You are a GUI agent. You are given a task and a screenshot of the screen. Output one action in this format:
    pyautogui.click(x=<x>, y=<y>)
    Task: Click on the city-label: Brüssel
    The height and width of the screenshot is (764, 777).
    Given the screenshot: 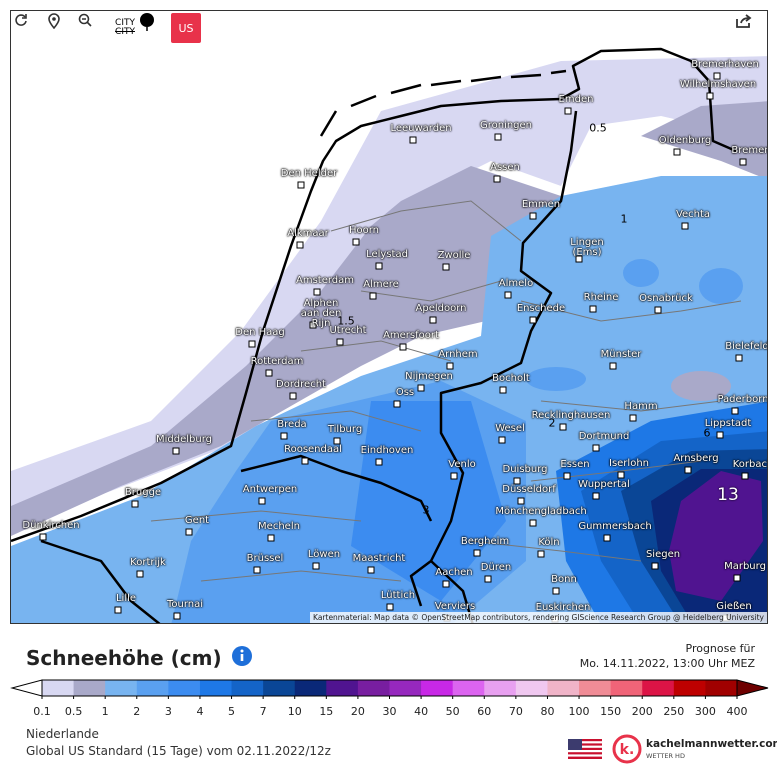 What is the action you would take?
    pyautogui.click(x=265, y=558)
    